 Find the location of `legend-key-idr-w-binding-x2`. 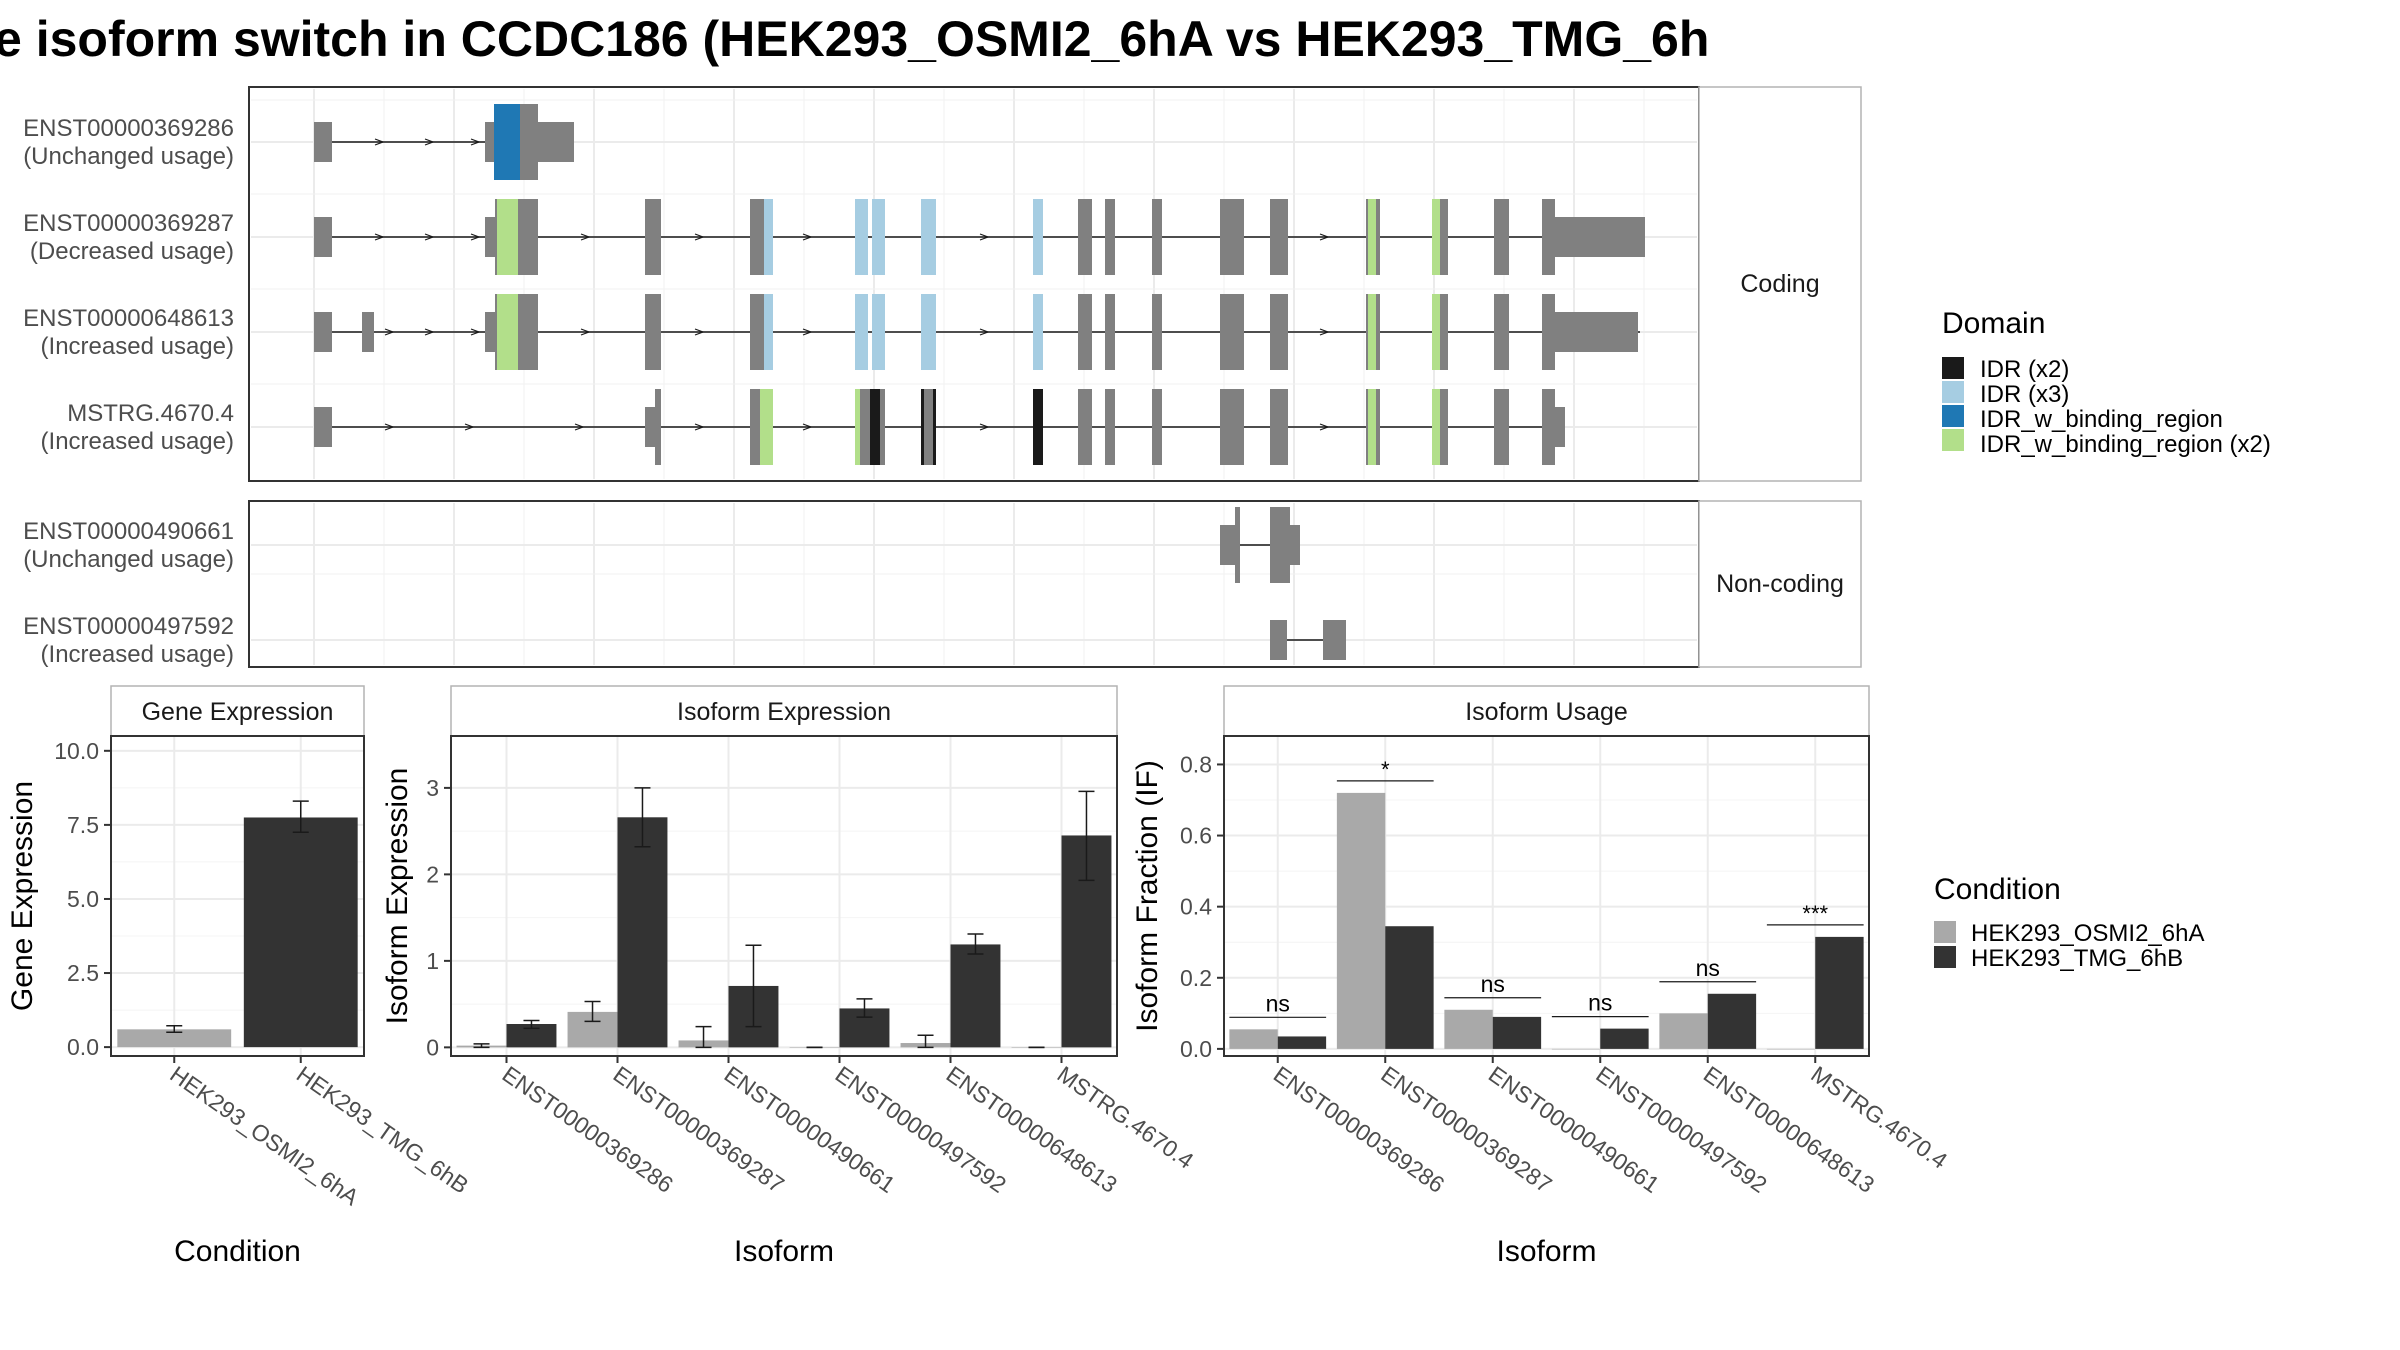

legend-key-idr-w-binding-x2 is located at coordinates (1953, 440).